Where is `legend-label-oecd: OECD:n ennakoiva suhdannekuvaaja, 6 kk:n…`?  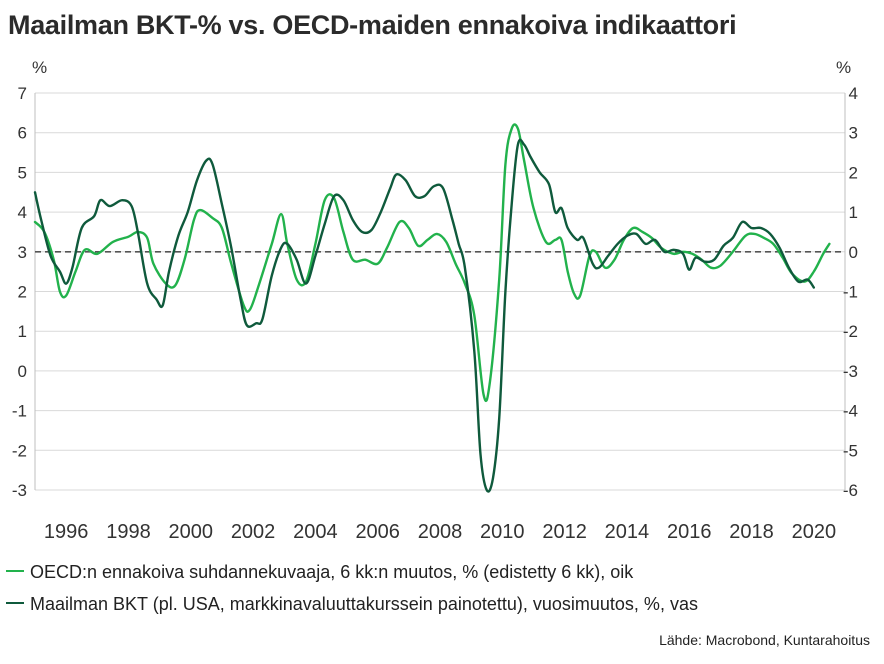
legend-label-oecd: OECD:n ennakoiva suhdannekuvaaja, 6 kk:n… is located at coordinates (332, 572).